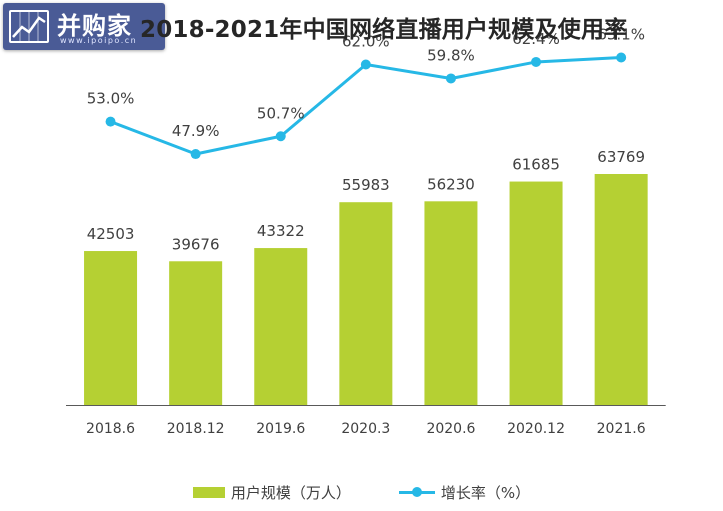 The image size is (723, 511). I want to click on growth-label-2020.6: 59.8%, so click(451, 55).